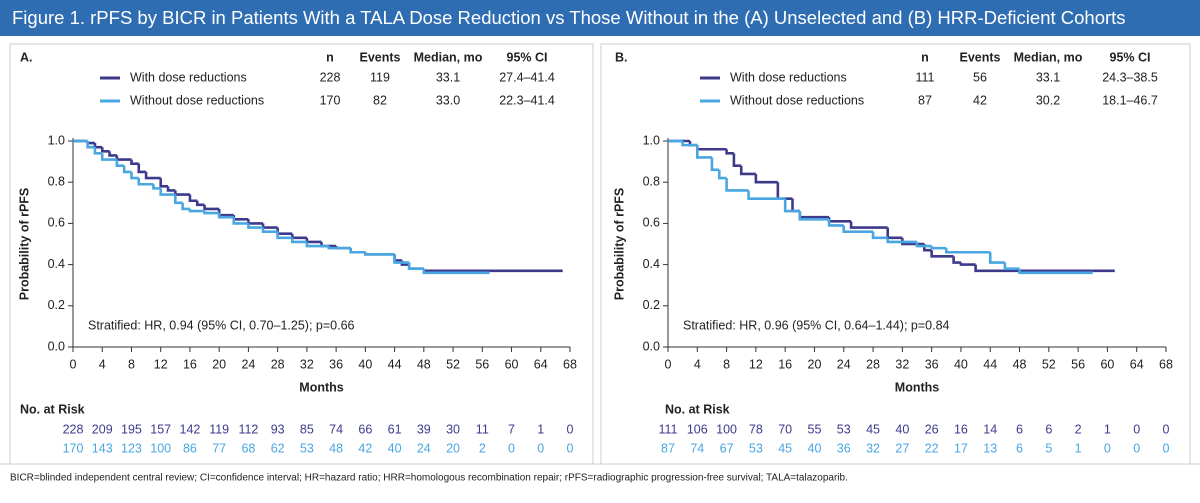 This screenshot has height=503, width=1200. Describe the element at coordinates (1078, 364) in the screenshot. I see `x-tick-label: 56` at that location.